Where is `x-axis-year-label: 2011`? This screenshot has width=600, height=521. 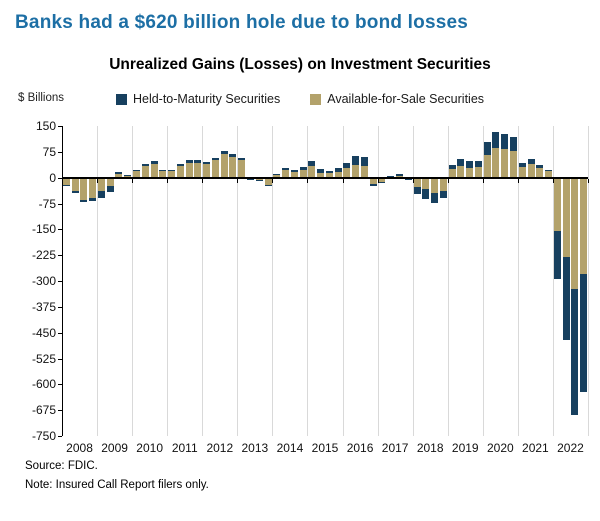
x-axis-year-label: 2011 is located at coordinates (184, 448).